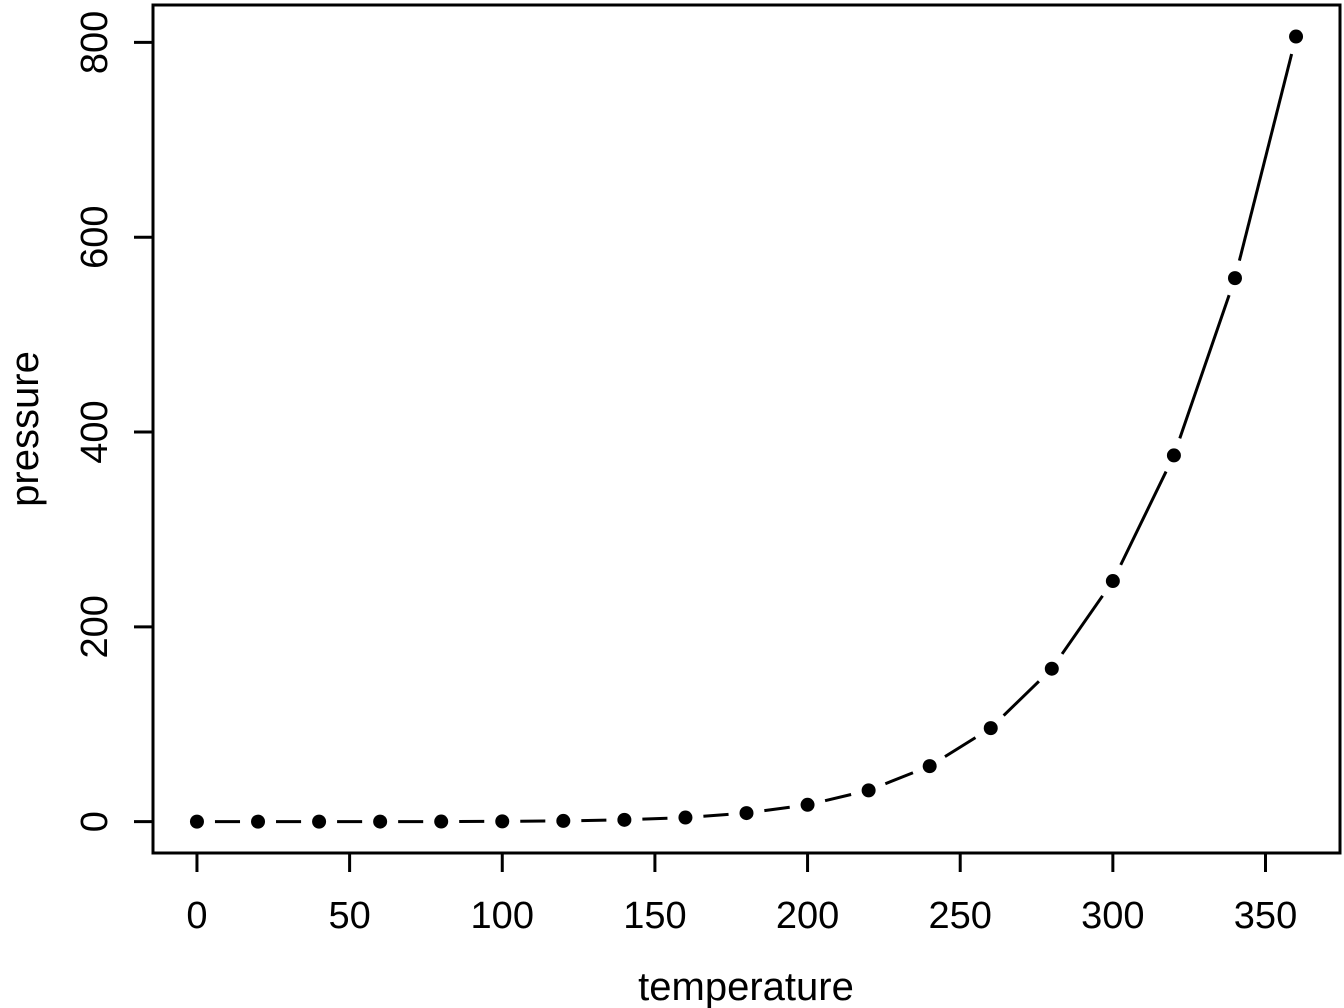 This screenshot has height=1008, width=1344. What do you see at coordinates (960, 916) in the screenshot?
I see `x-tick-label: 250` at bounding box center [960, 916].